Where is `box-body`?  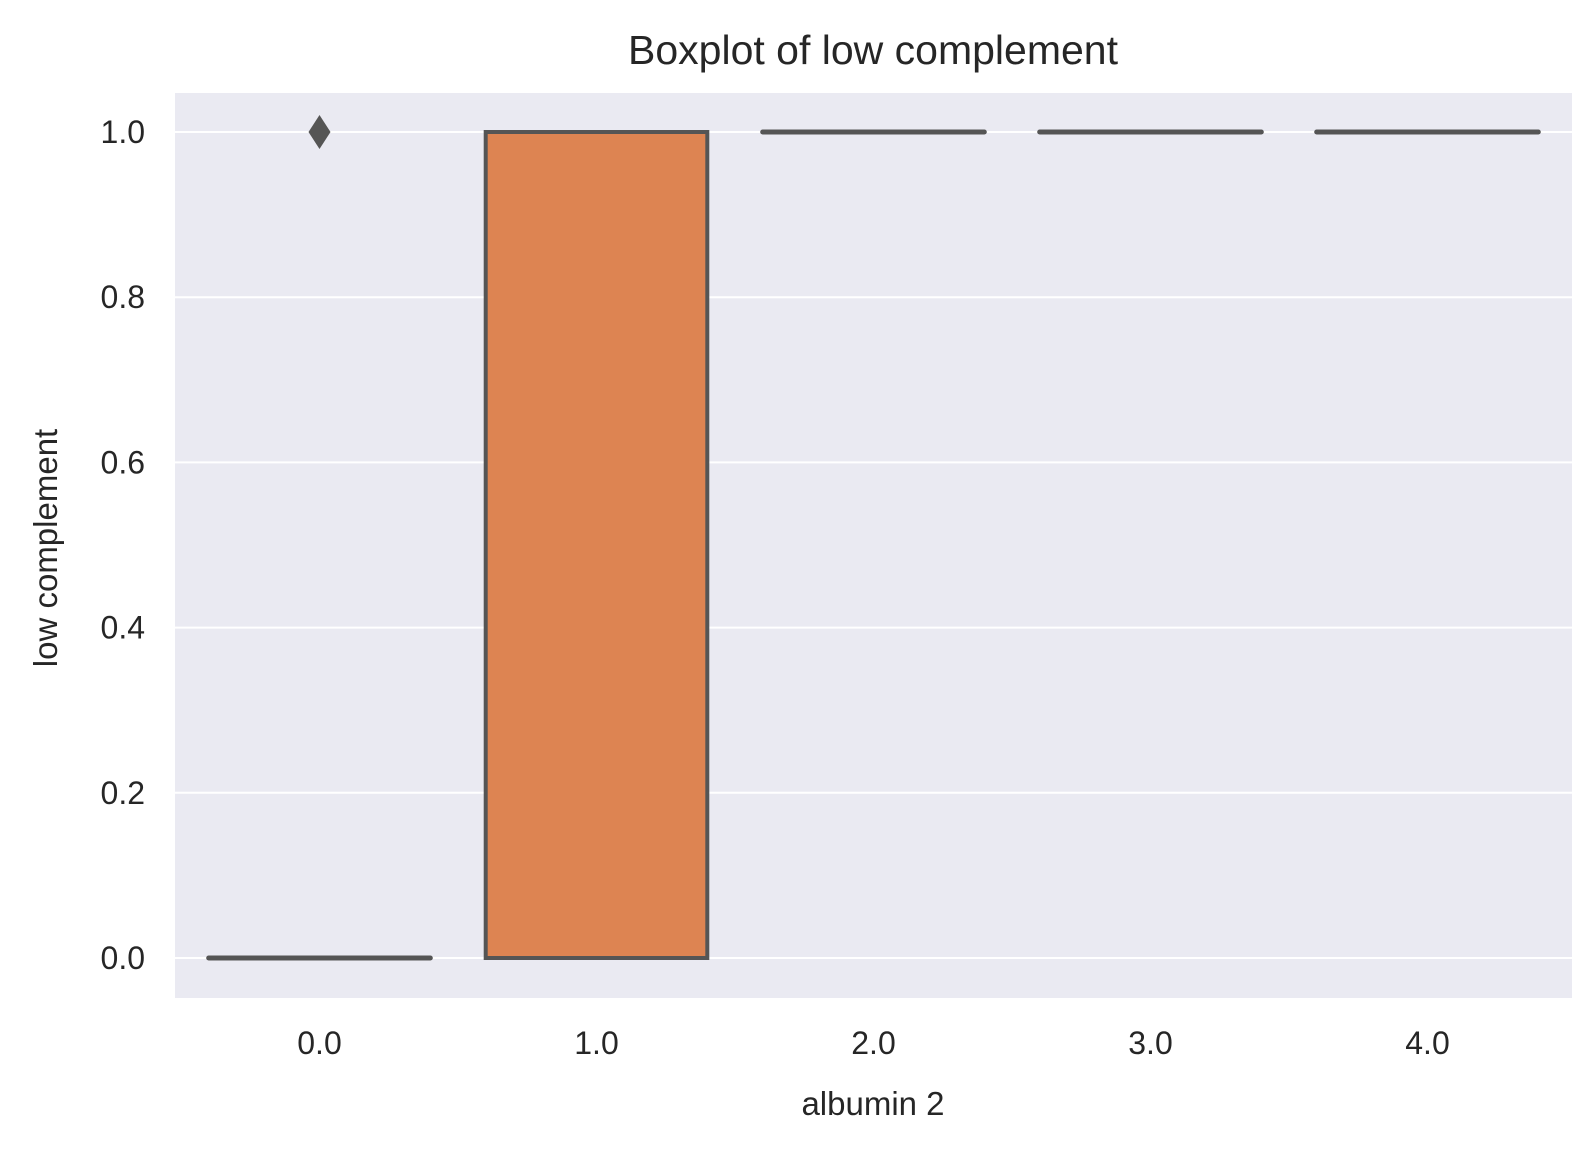 box-body is located at coordinates (596, 545).